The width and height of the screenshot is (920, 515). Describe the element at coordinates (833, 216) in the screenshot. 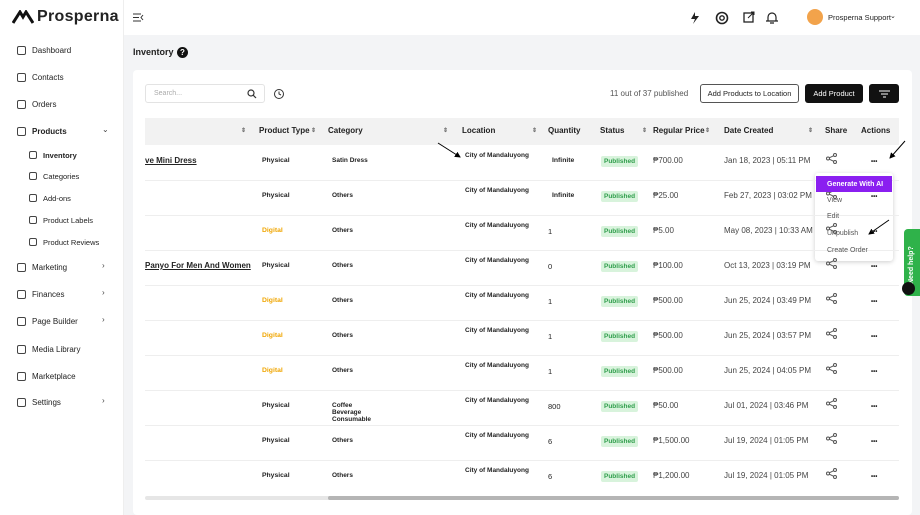

I see `menu-item: Edit` at that location.